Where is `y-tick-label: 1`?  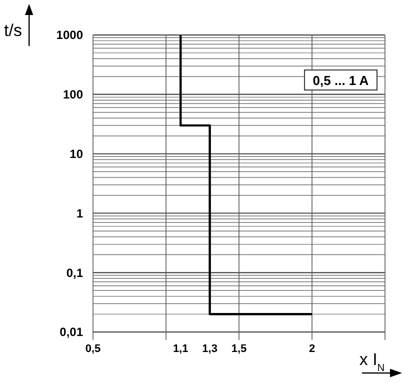 y-tick-label: 1 is located at coordinates (80, 213).